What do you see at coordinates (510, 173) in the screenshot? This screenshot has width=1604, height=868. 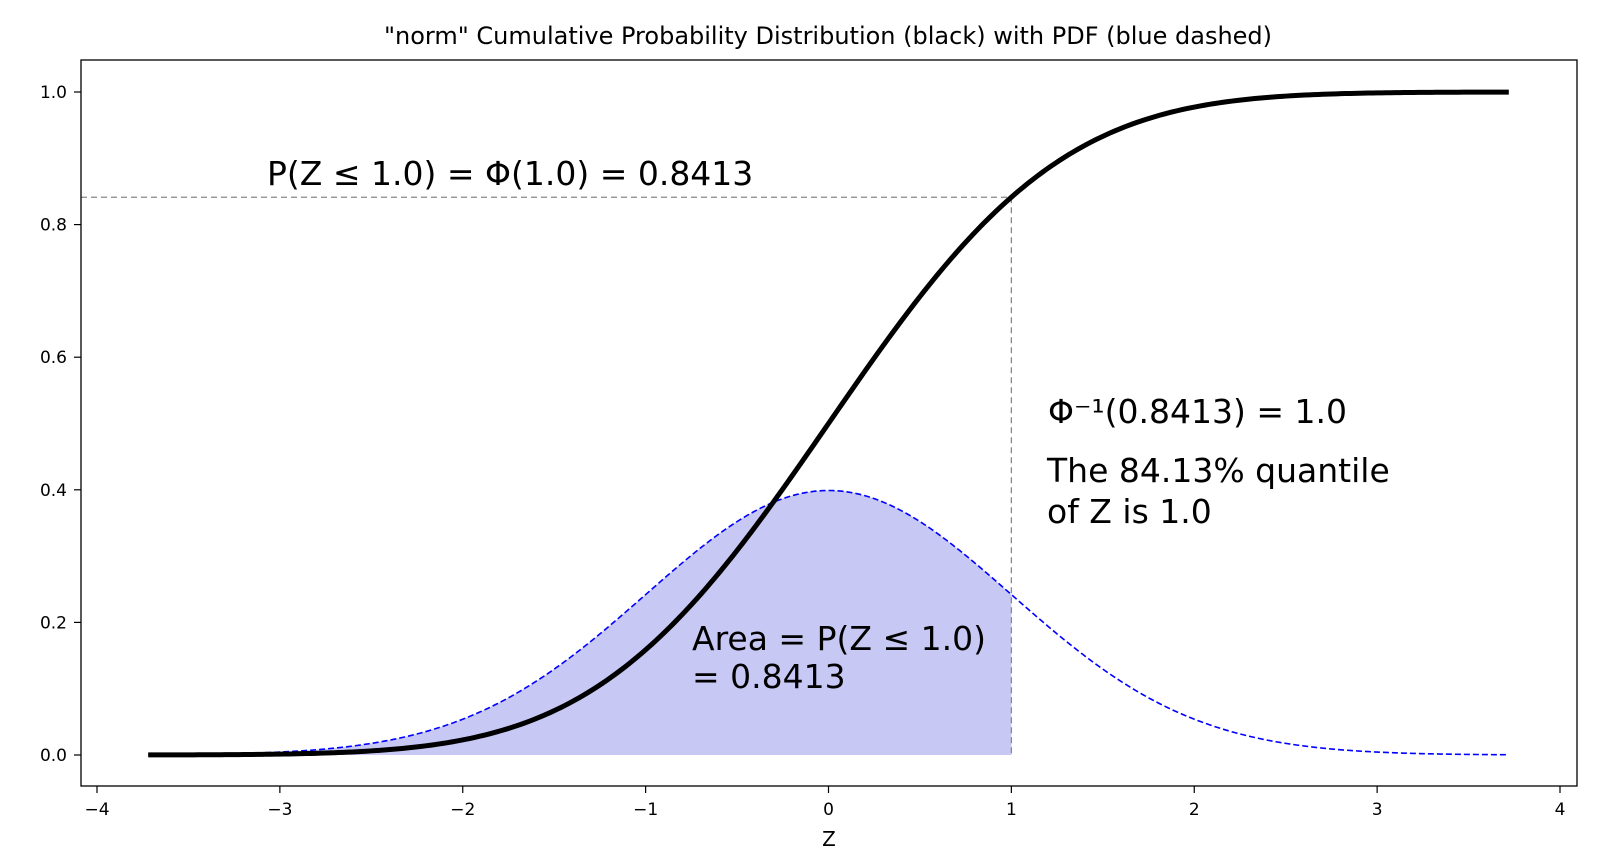 I see `annotation-cdf-value: P(Z ≤ 1.0) = Φ(1.0) = 0.8413` at bounding box center [510, 173].